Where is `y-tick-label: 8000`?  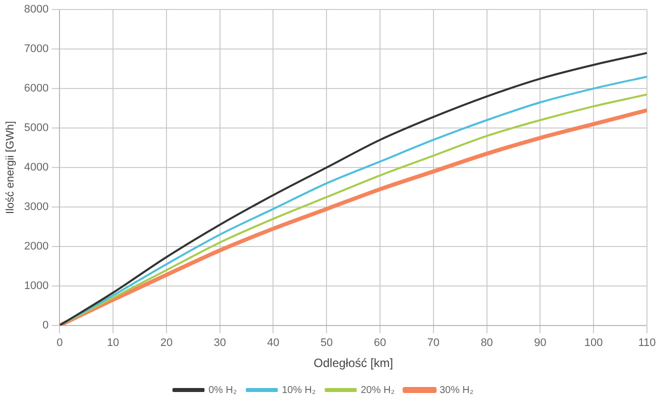 y-tick-label: 8000 is located at coordinates (36, 10).